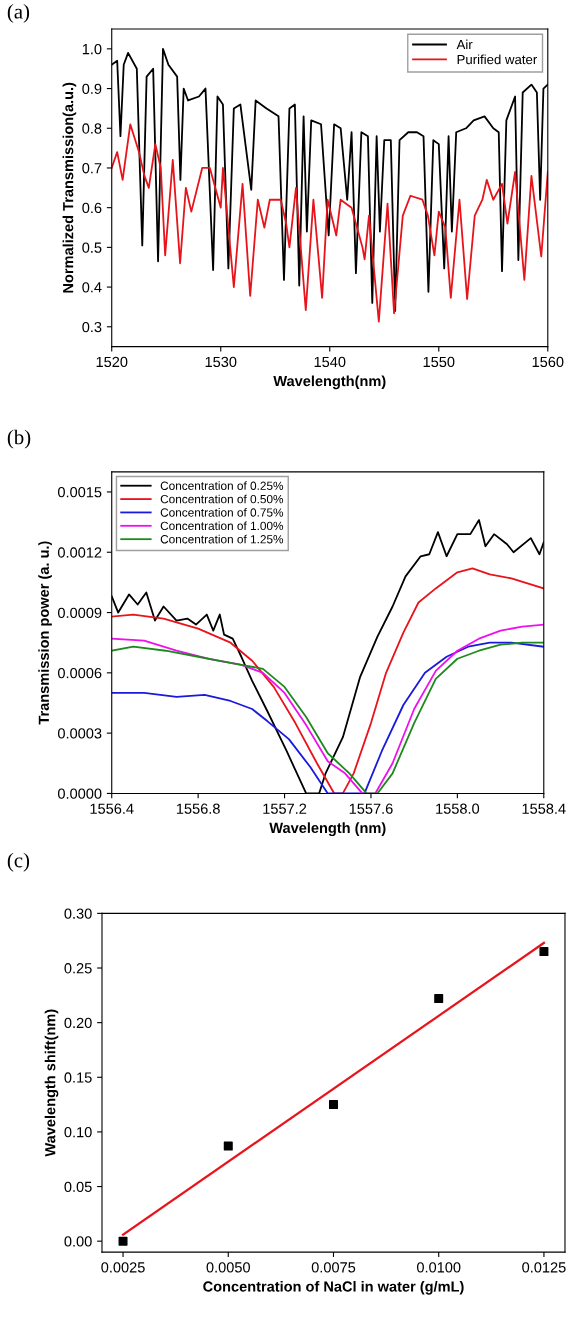 This screenshot has height=1318, width=573. I want to click on x-tick-label: 0.0125, so click(544, 1267).